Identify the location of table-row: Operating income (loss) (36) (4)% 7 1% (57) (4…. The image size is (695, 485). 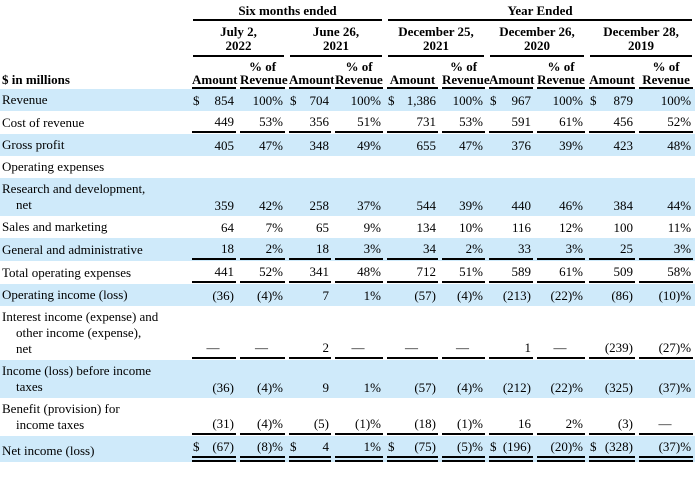
(347, 295).